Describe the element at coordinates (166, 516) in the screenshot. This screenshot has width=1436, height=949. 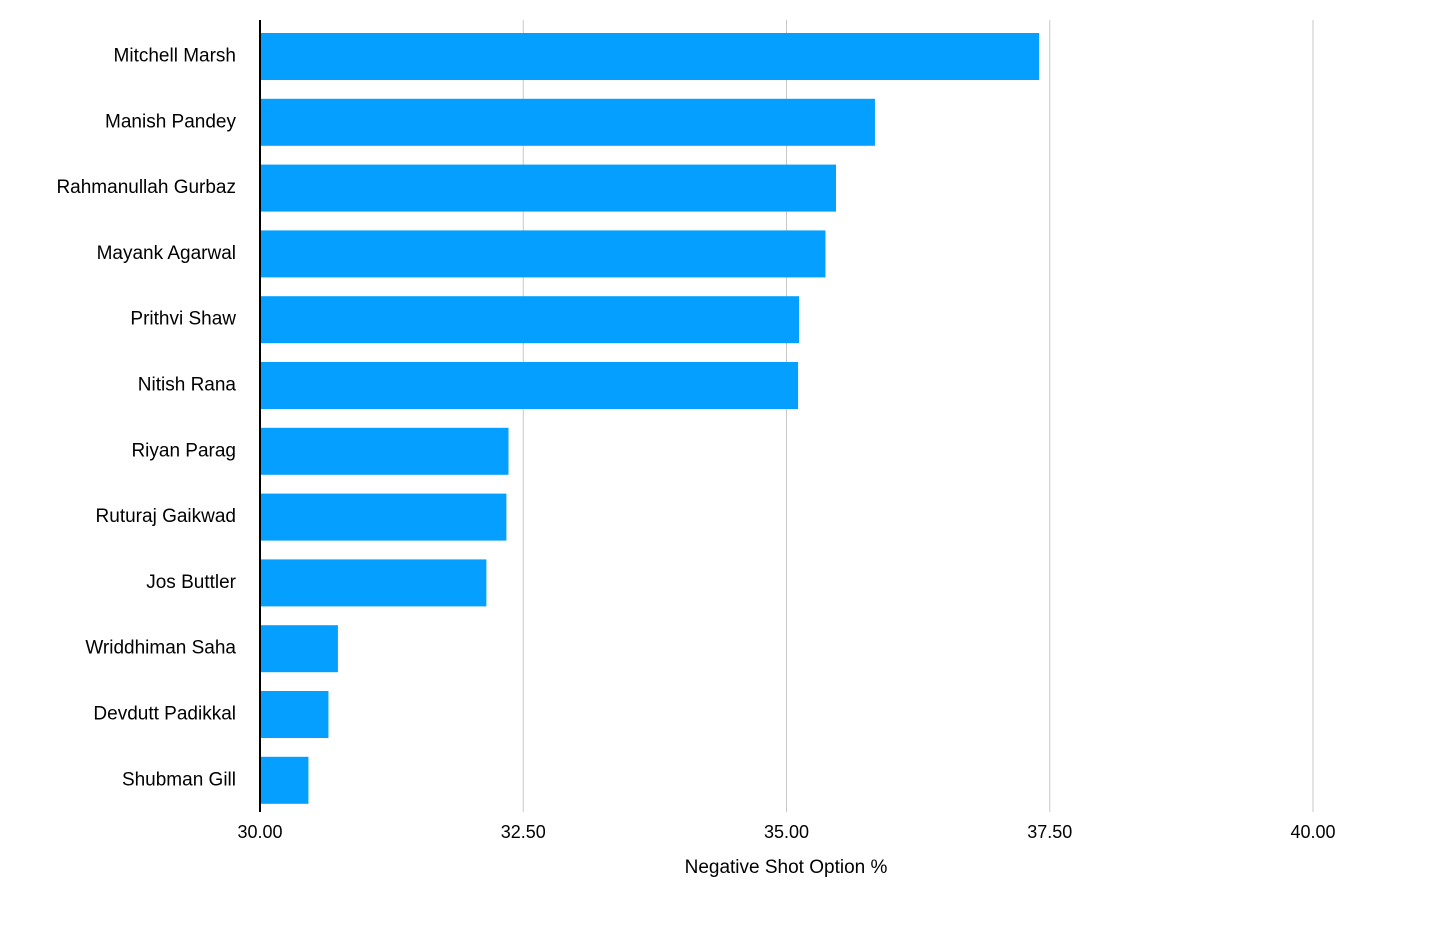
I see `y-category-label: Ruturaj Gaikwad` at that location.